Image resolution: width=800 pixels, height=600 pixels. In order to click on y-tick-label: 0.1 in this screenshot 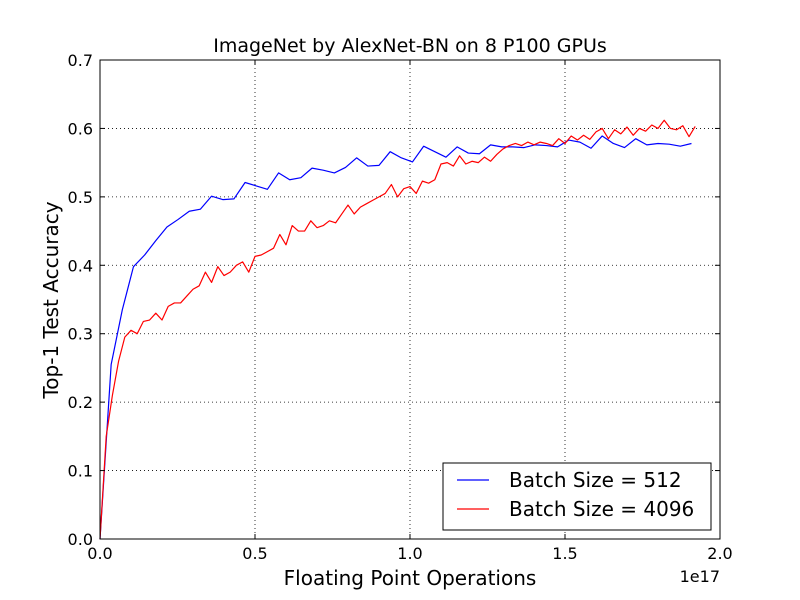, I will do `click(80, 471)`.